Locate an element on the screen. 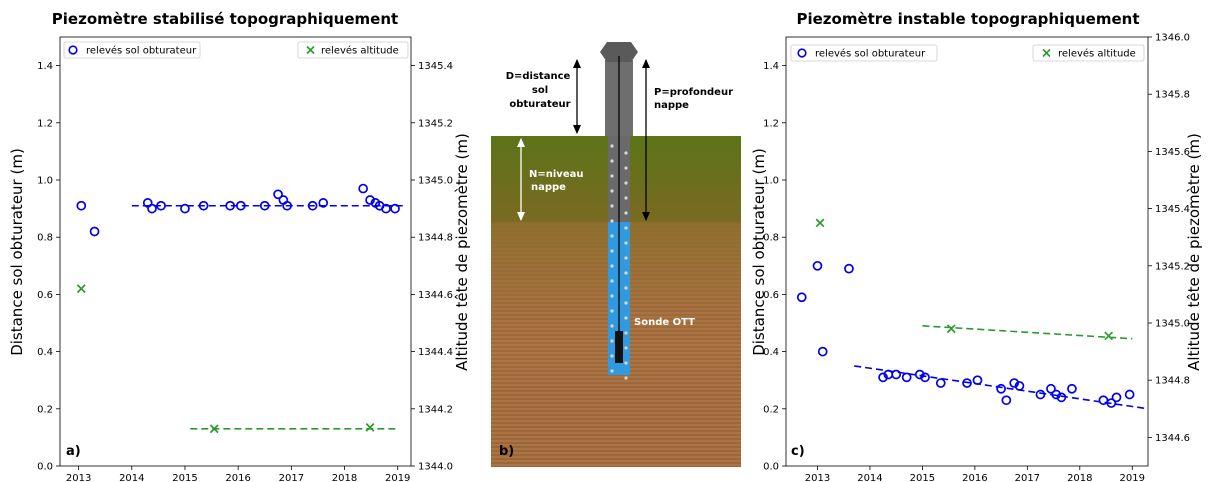  chart-c-ytick-label-6: 1.2 is located at coordinates (771, 123).